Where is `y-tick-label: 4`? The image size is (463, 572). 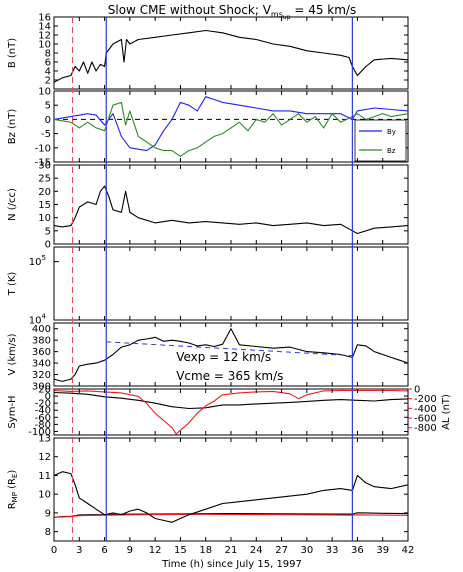 y-tick-label: 4 is located at coordinates (48, 72).